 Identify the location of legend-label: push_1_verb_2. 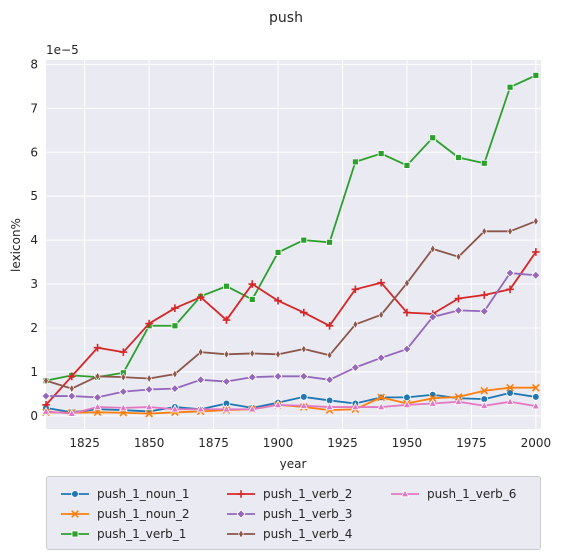
(308, 494).